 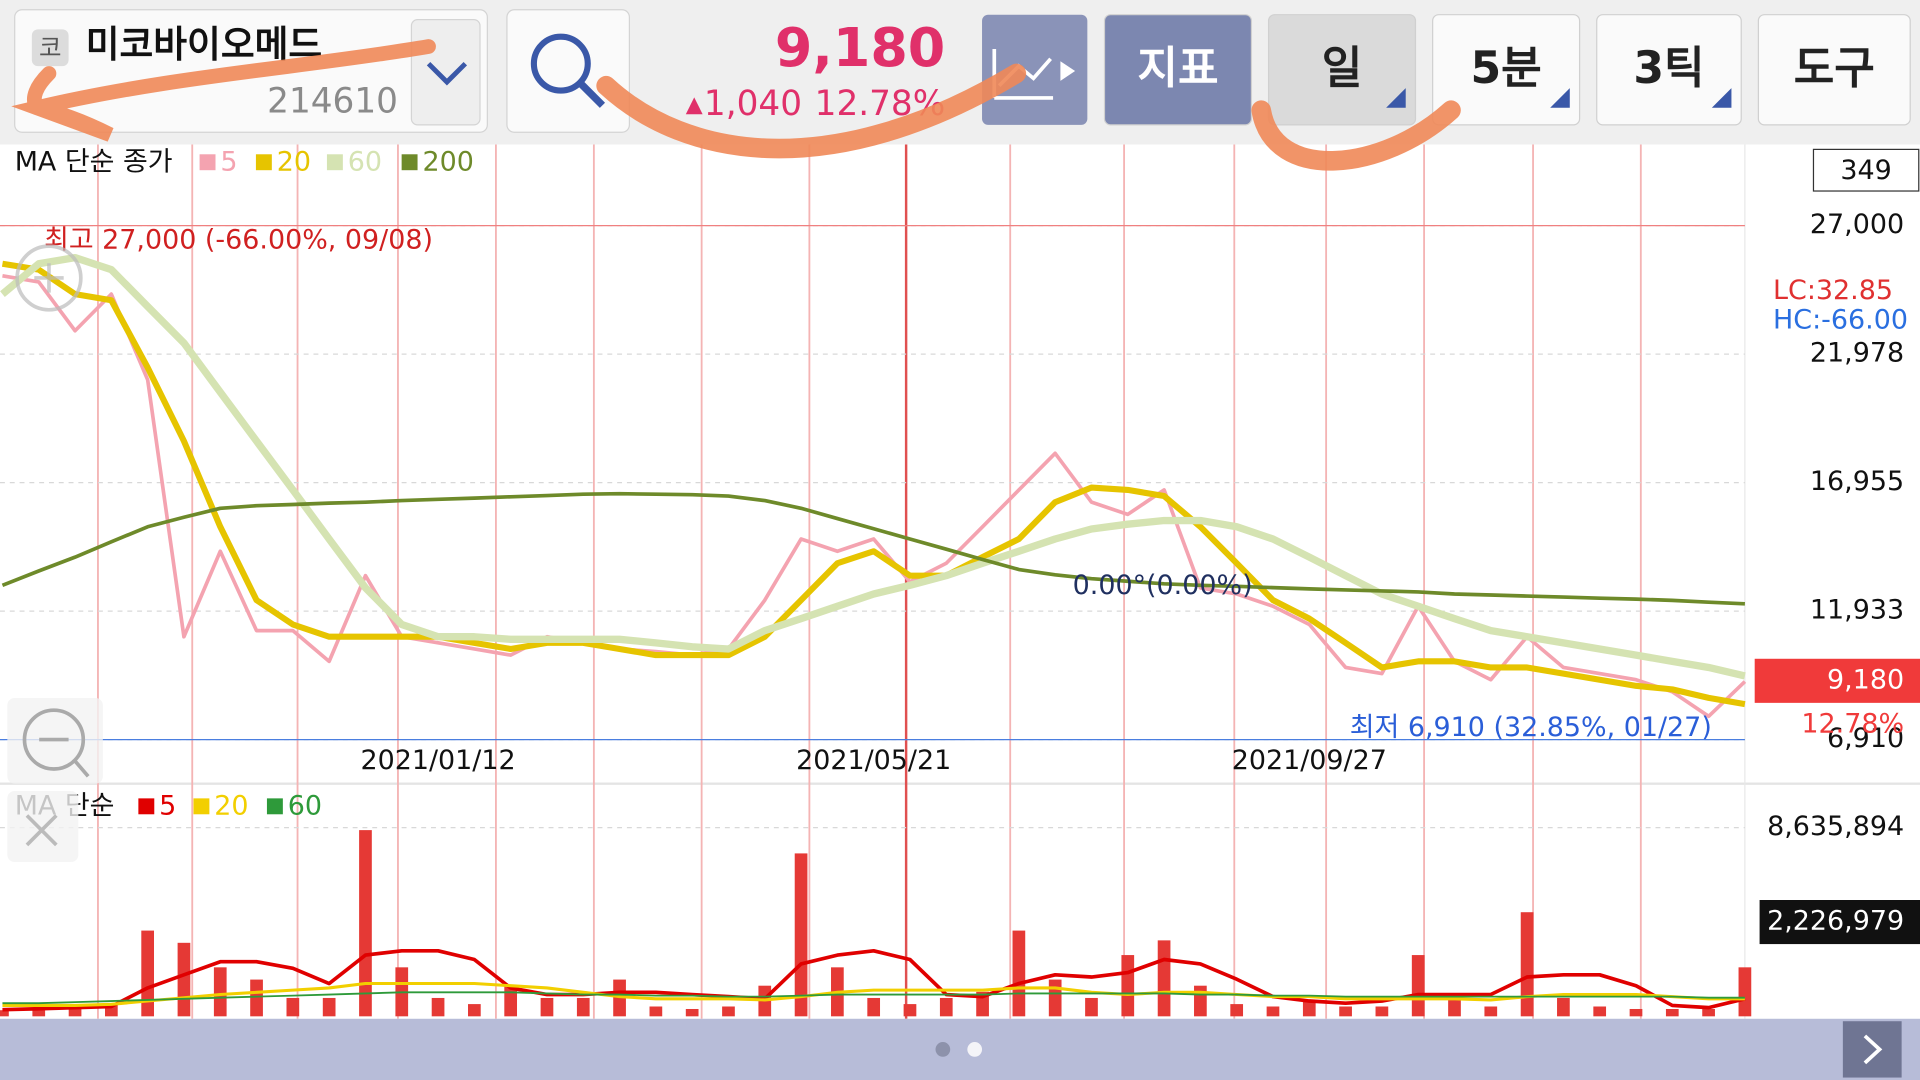 I want to click on dropdown-icon, so click(x=447, y=73).